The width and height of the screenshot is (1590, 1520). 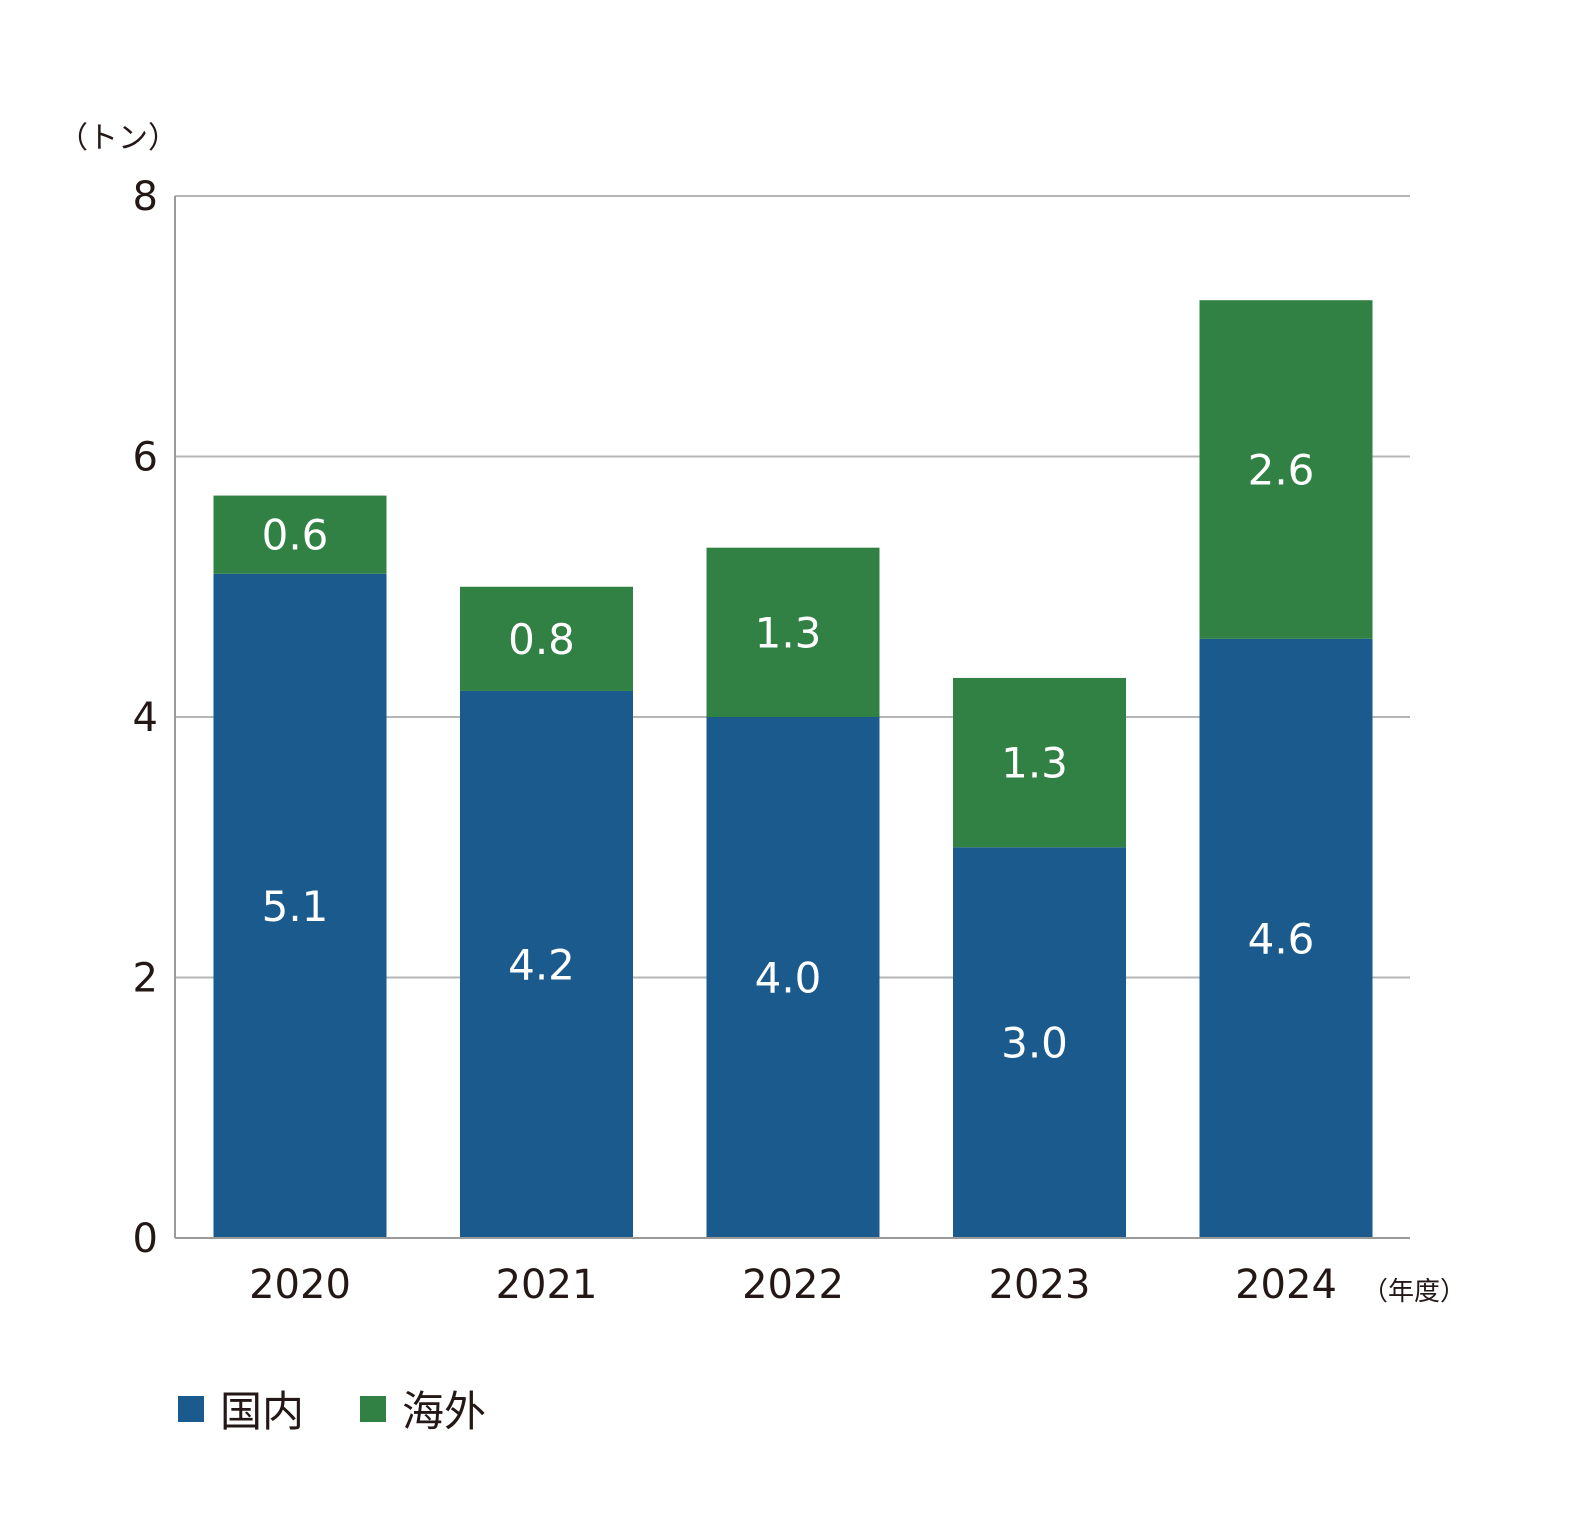 I want to click on x-tick-label-2023: 2023, so click(x=1040, y=1285).